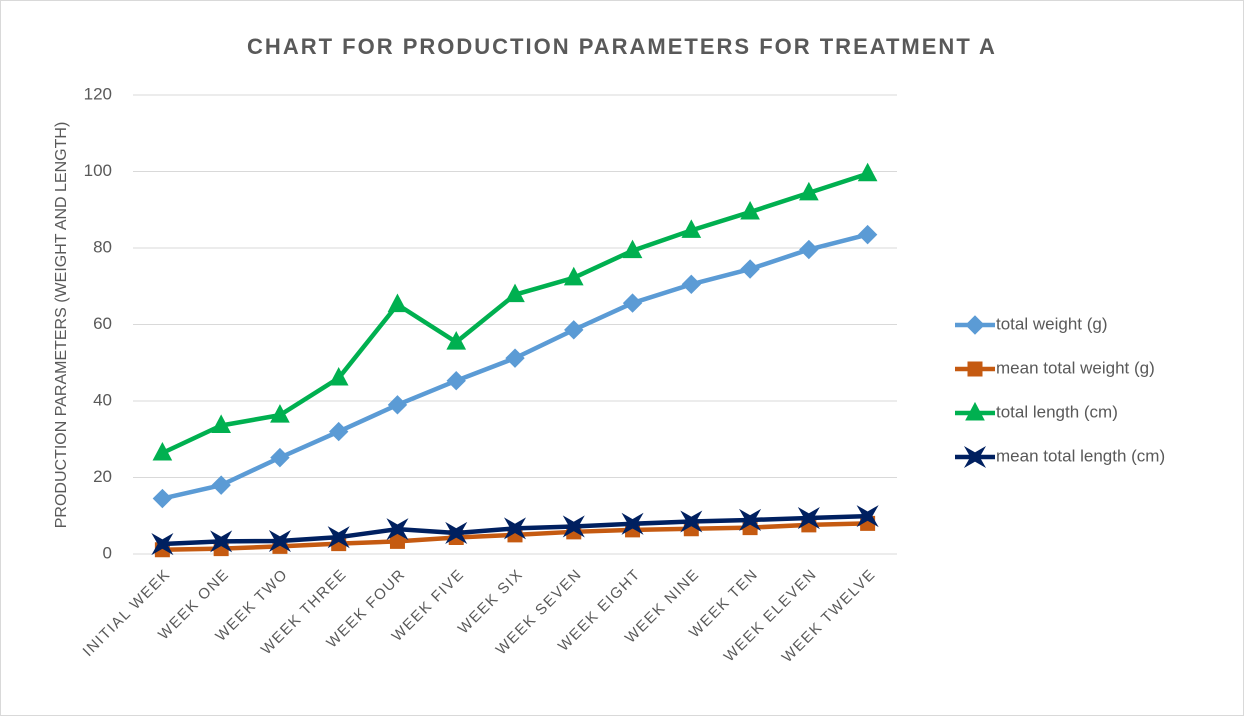 This screenshot has height=716, width=1244. Describe the element at coordinates (1080, 455) in the screenshot. I see `legend-label: mean total length (cm)` at that location.